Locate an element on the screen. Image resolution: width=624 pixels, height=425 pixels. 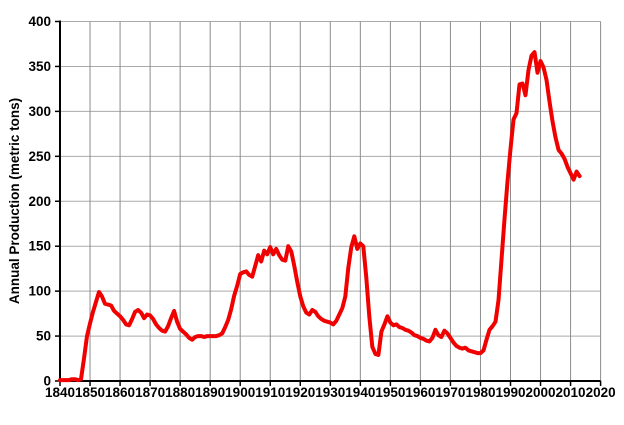
x-tick-label: 1840 is located at coordinates (60, 392).